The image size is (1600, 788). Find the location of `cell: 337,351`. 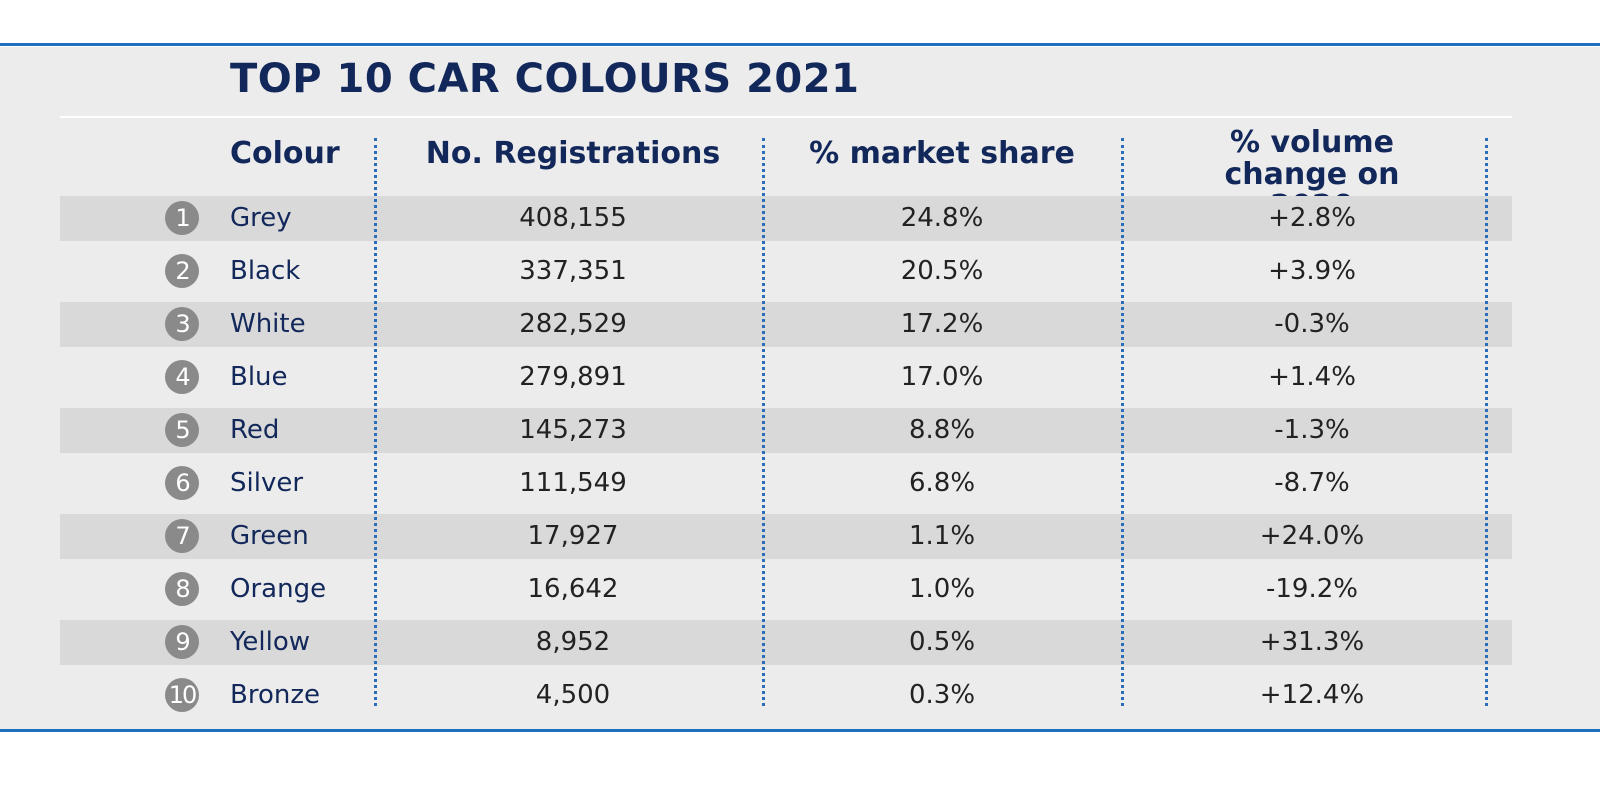

cell: 337,351 is located at coordinates (573, 271).